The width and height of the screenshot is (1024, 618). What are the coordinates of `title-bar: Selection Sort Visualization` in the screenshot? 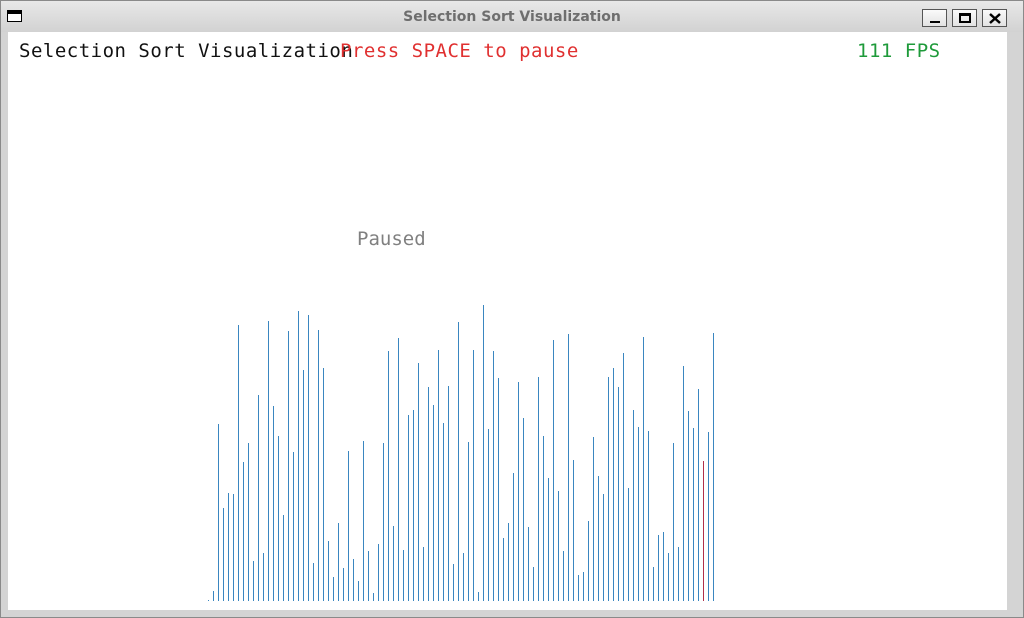 It's located at (512, 16).